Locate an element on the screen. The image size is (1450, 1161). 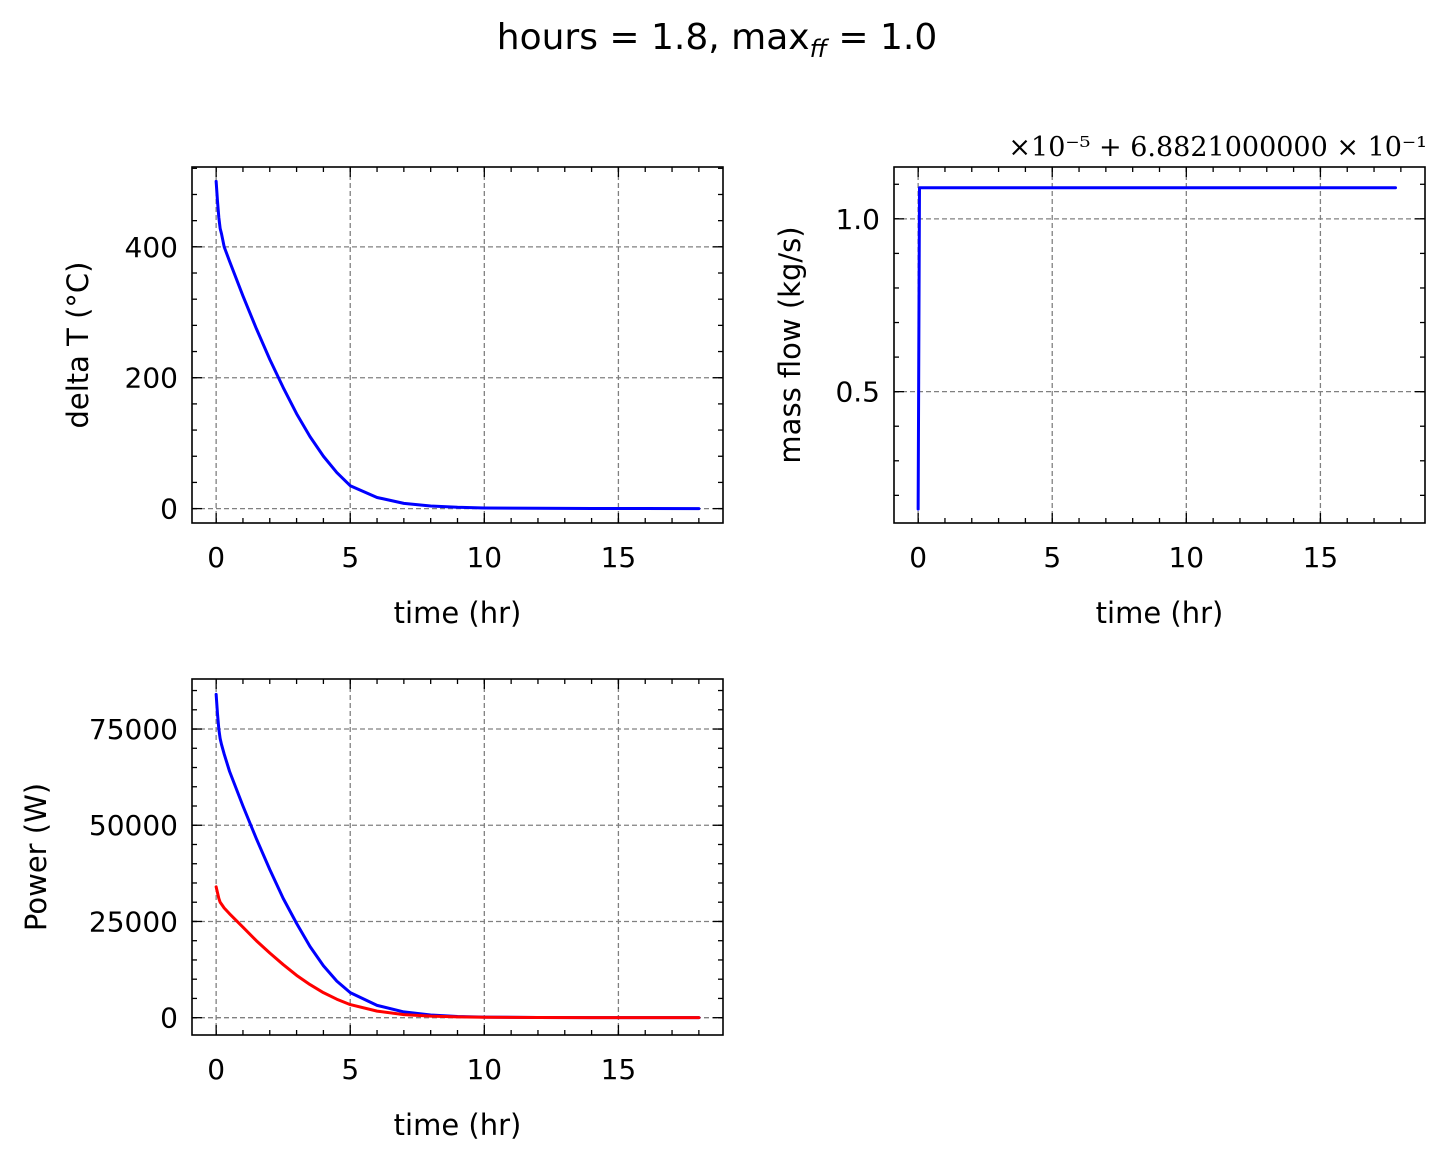
power-ytick-label-0: 0 is located at coordinates (169, 1018).